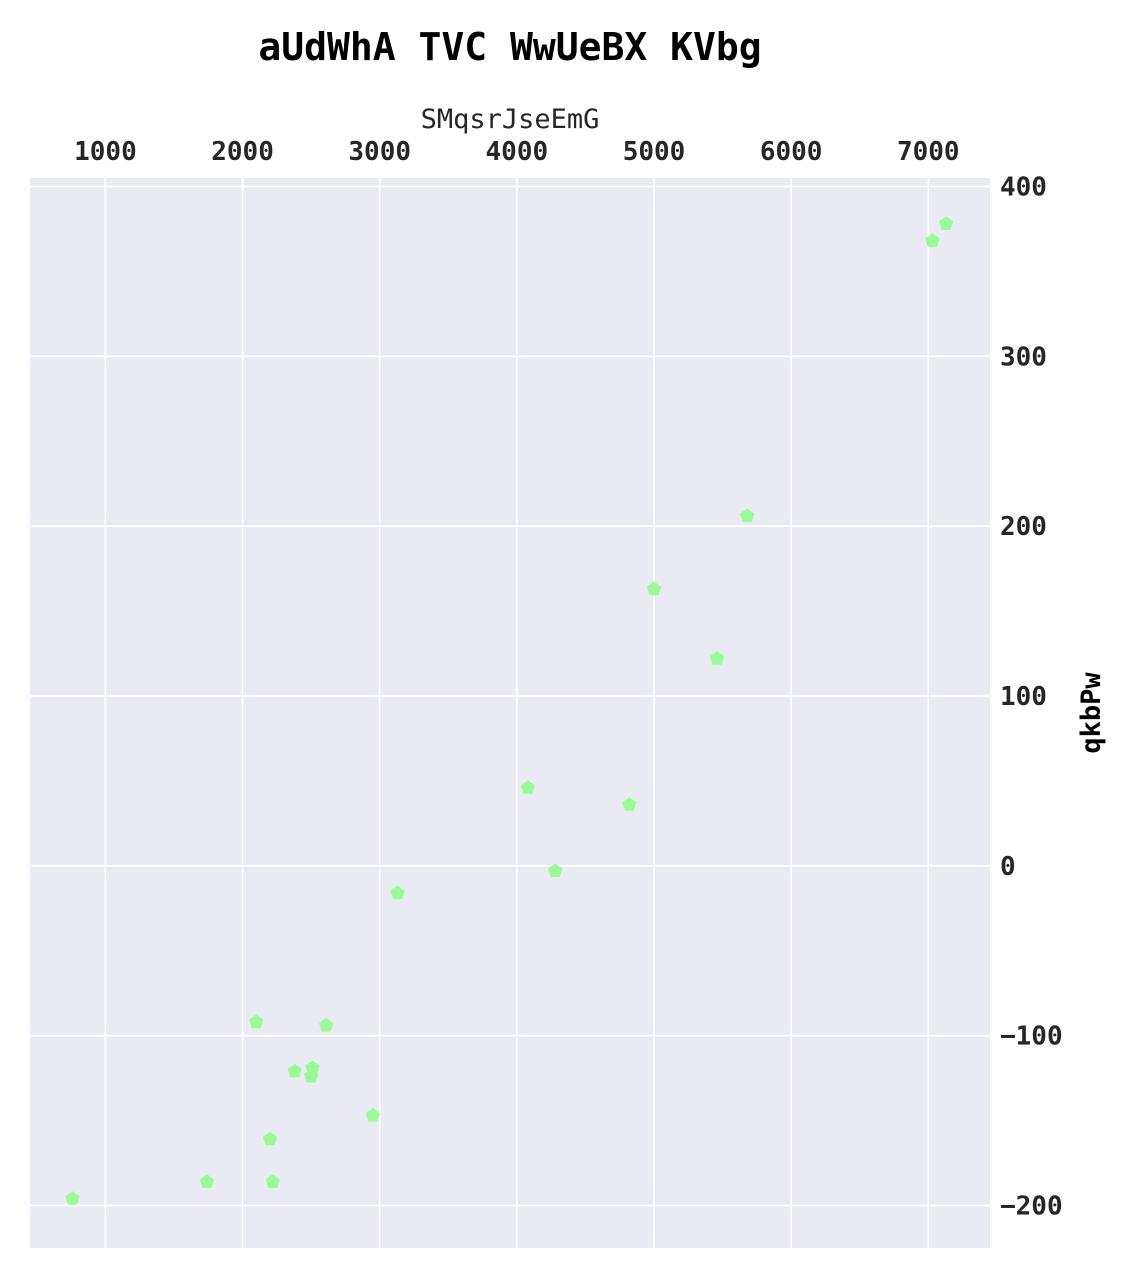 The width and height of the screenshot is (1136, 1278). Describe the element at coordinates (1023, 697) in the screenshot. I see `y-tick-label: 100` at that location.